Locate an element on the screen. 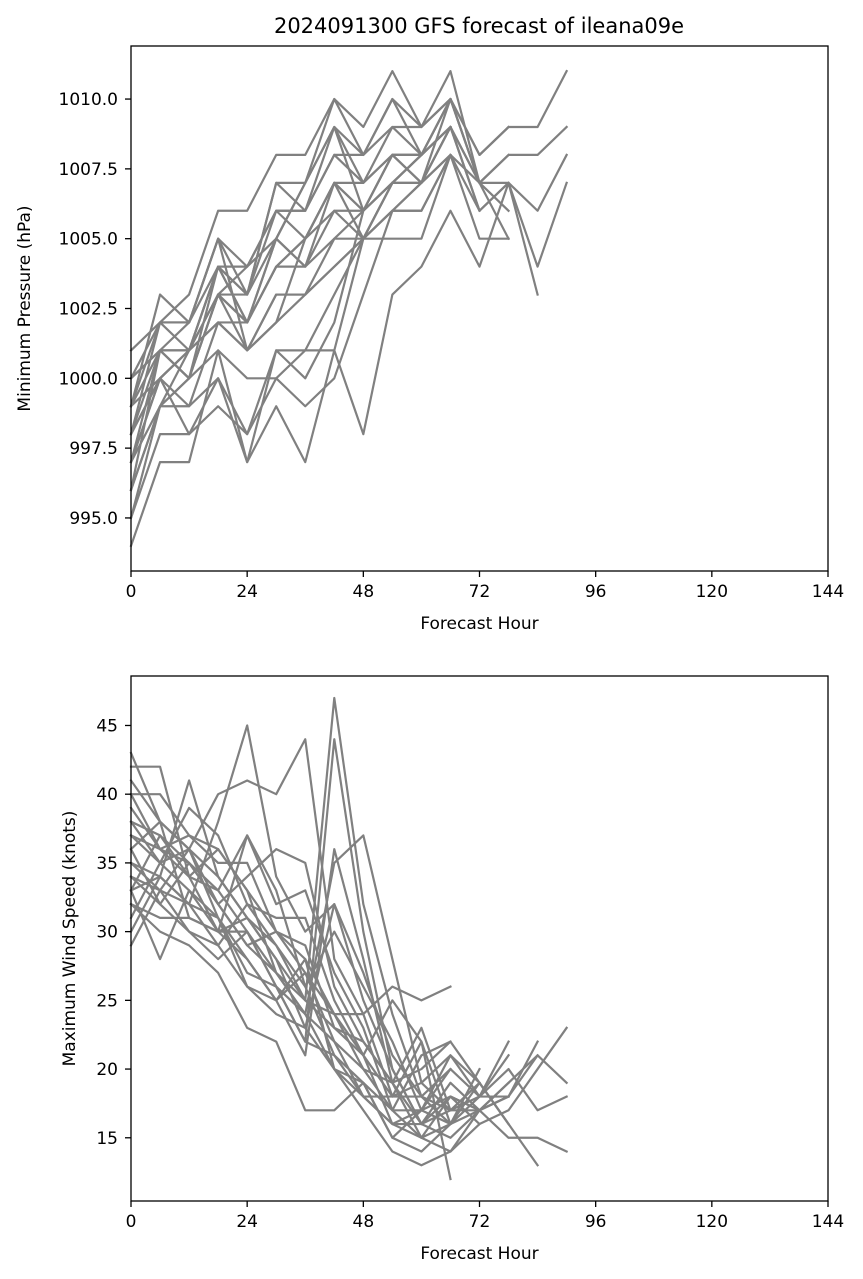  pressure-x-axis-label: Forecast Hour is located at coordinates (479, 624).